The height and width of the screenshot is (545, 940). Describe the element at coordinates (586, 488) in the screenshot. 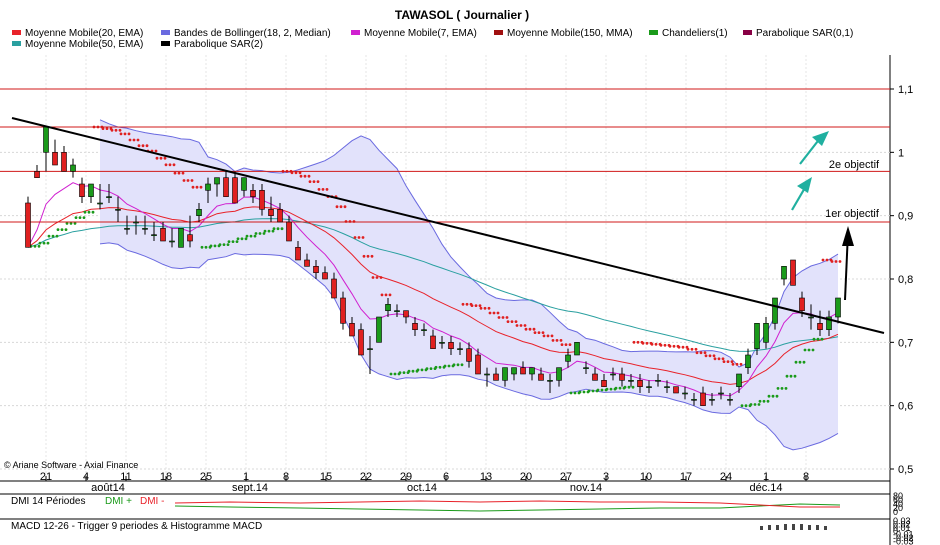

I see `month-label: nov.14` at that location.